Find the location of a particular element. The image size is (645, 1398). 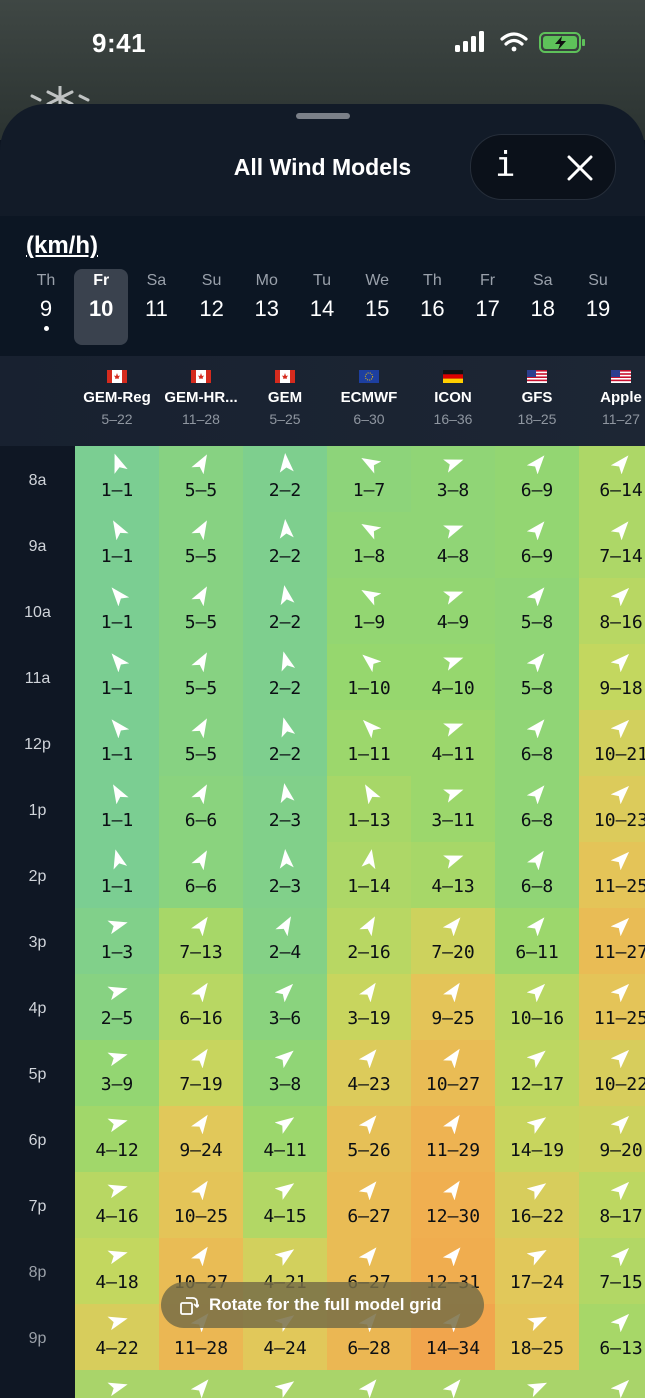

day-sa-11: Sa 11 is located at coordinates (156, 297).